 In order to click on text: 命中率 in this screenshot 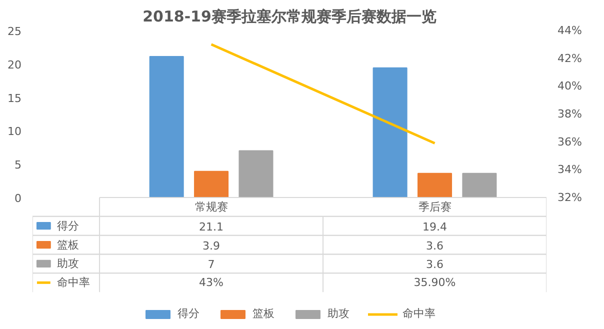, I will do `click(73, 283)`.